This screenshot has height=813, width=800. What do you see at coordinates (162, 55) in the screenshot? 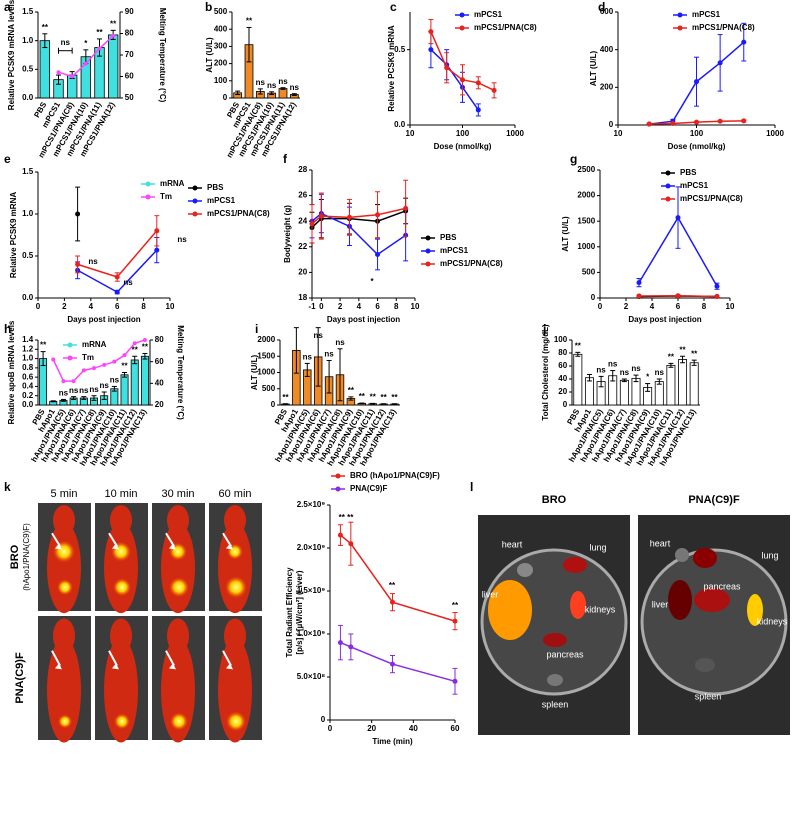
I see `axis-title: Melting Temperature (°C)` at bounding box center [162, 55].